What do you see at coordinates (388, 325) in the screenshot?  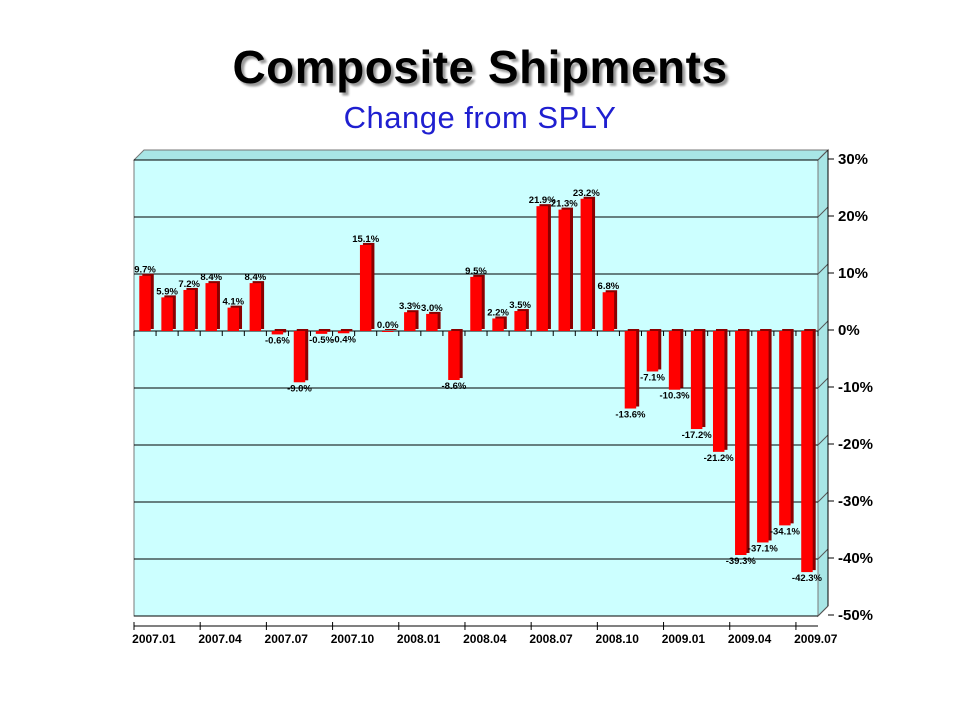 I see `data-label: 0.0%` at bounding box center [388, 325].